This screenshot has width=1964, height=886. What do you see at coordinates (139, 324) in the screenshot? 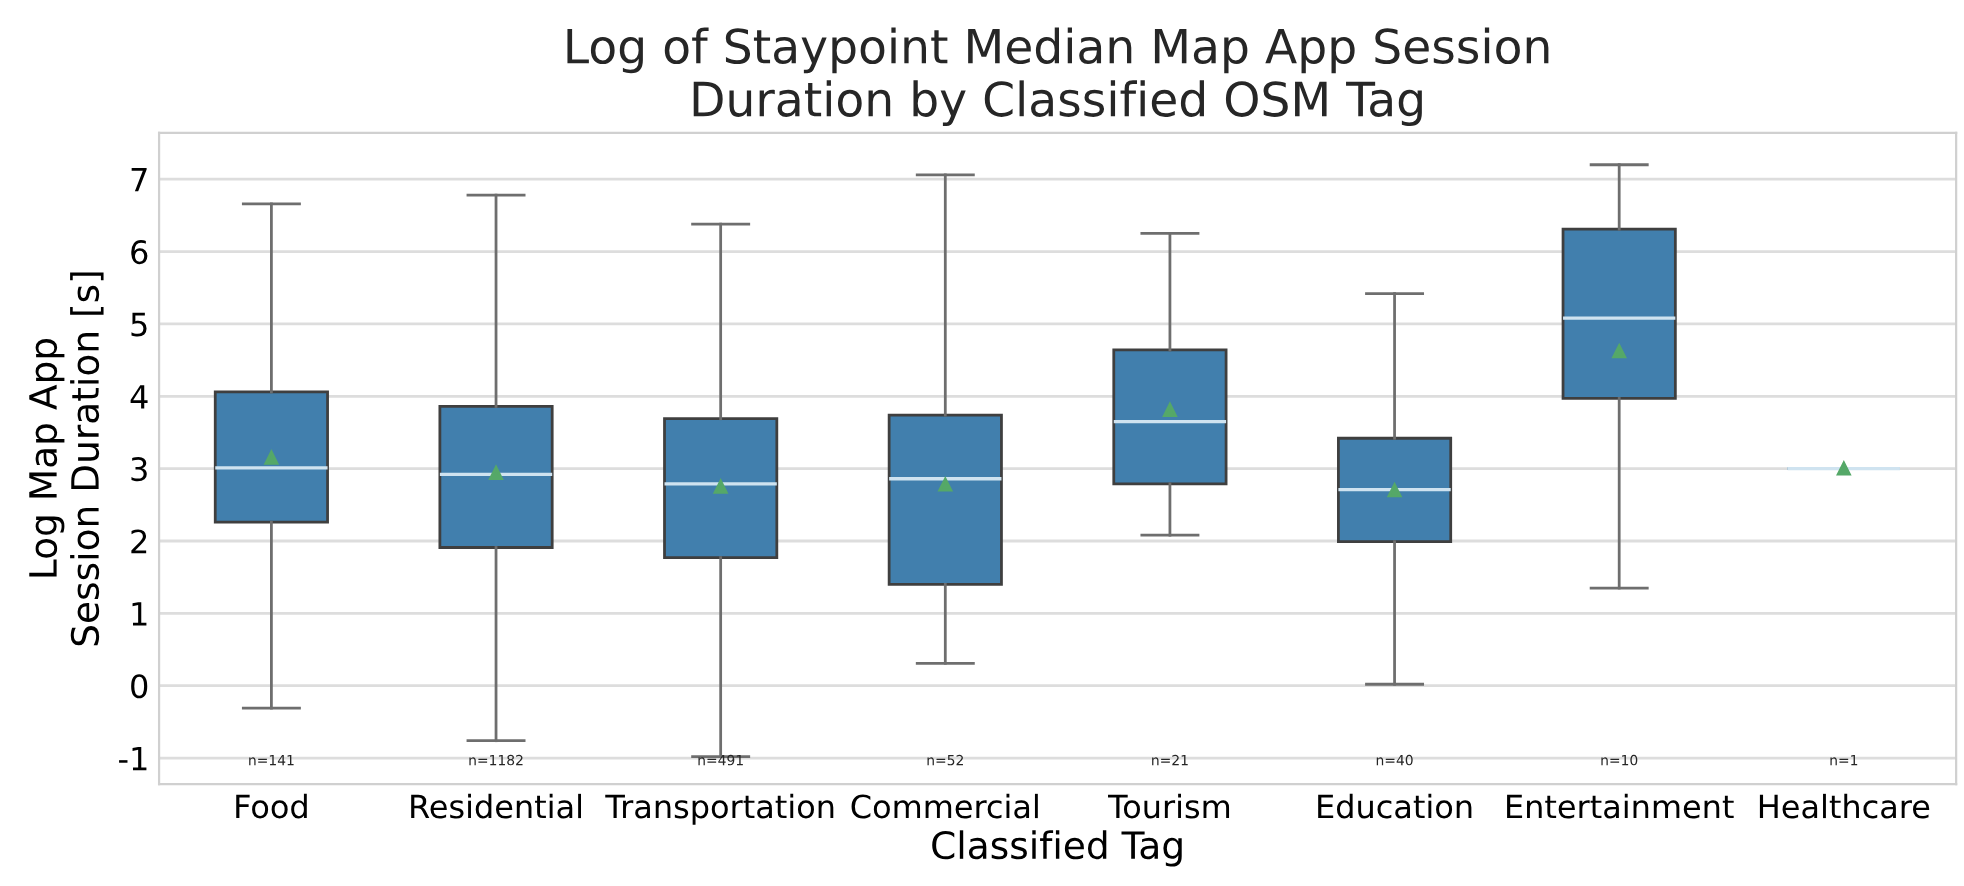
I see `y-tick-label: 5` at bounding box center [139, 324].